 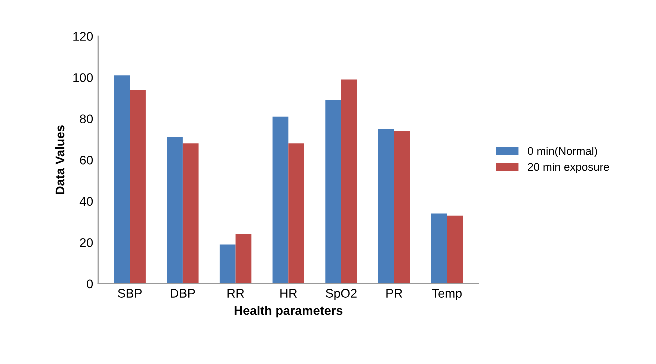 What do you see at coordinates (87, 160) in the screenshot?
I see `y-tick-label: 60` at bounding box center [87, 160].